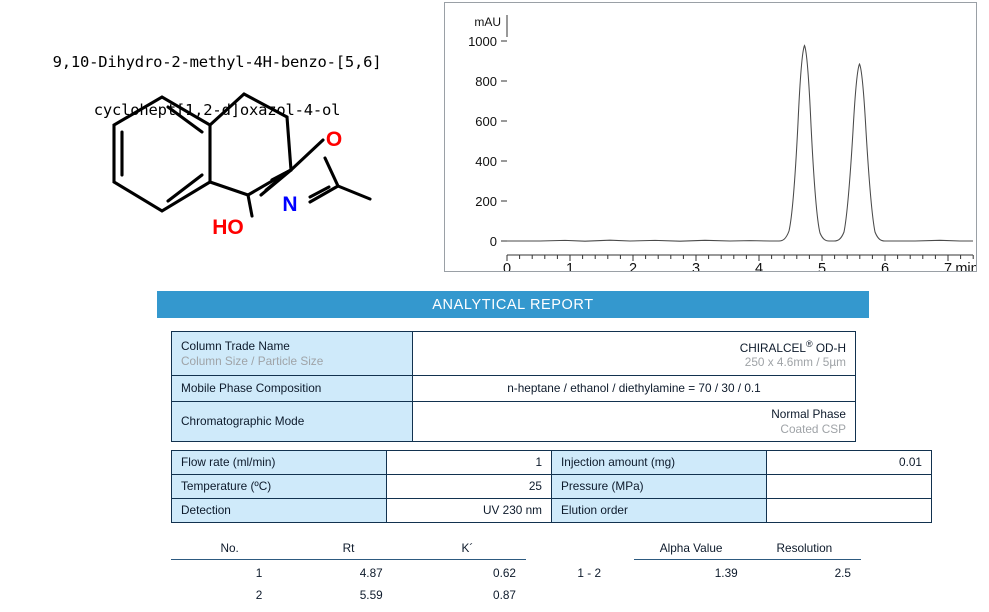 Image resolution: width=989 pixels, height=612 pixels. Describe the element at coordinates (740, 258) in the screenshot. I see `x-axis-minor-ticks` at that location.